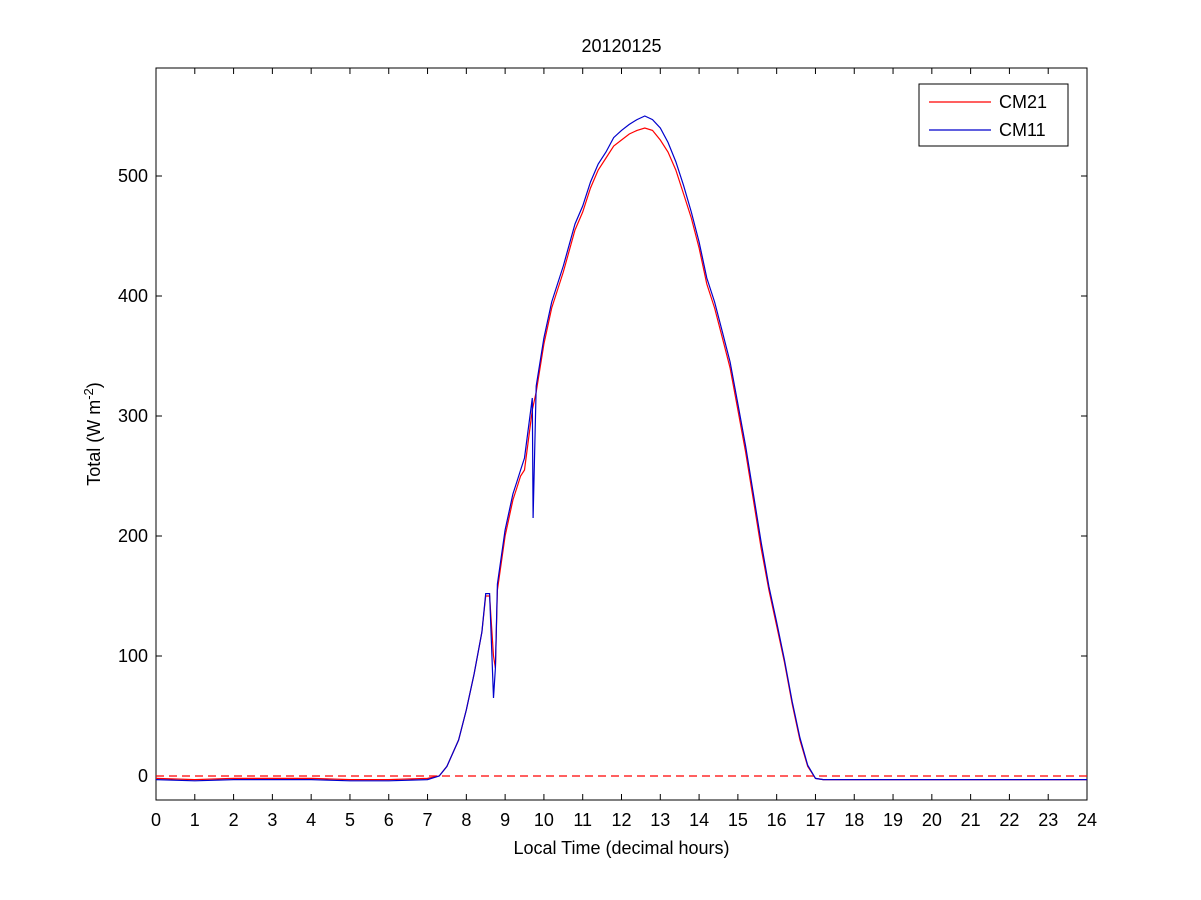 The height and width of the screenshot is (900, 1201). Describe the element at coordinates (133, 656) in the screenshot. I see `y-tick-label: 100` at that location.